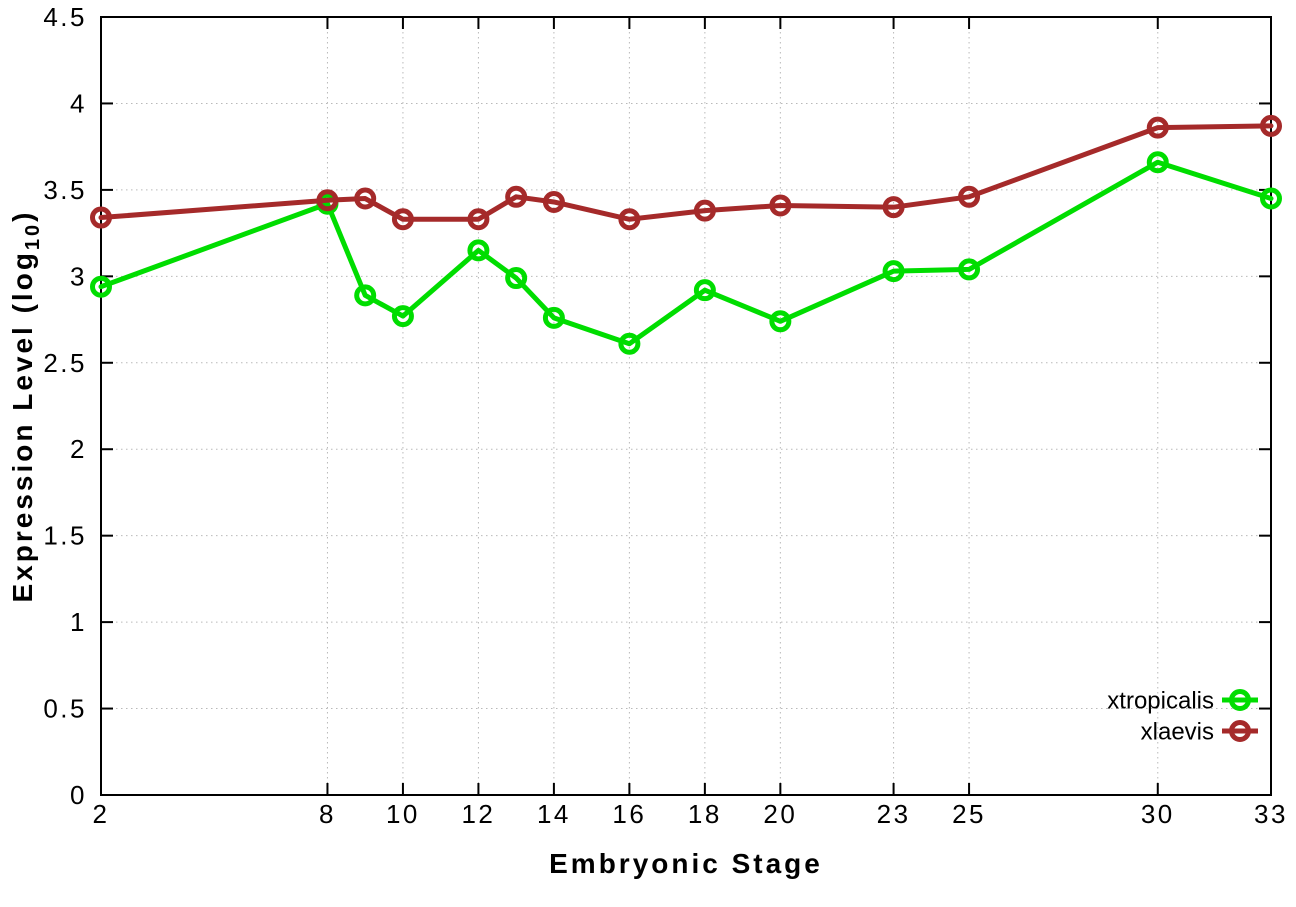 The height and width of the screenshot is (907, 1296). I want to click on series-line-xlaevis, so click(686, 172).